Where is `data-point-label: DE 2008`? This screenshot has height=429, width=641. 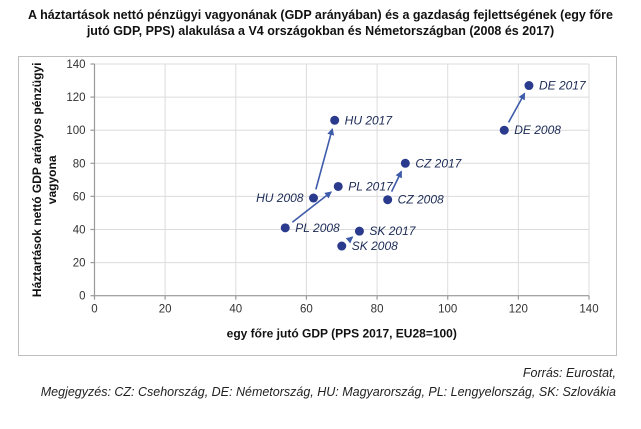 data-point-label: DE 2008 is located at coordinates (537, 130).